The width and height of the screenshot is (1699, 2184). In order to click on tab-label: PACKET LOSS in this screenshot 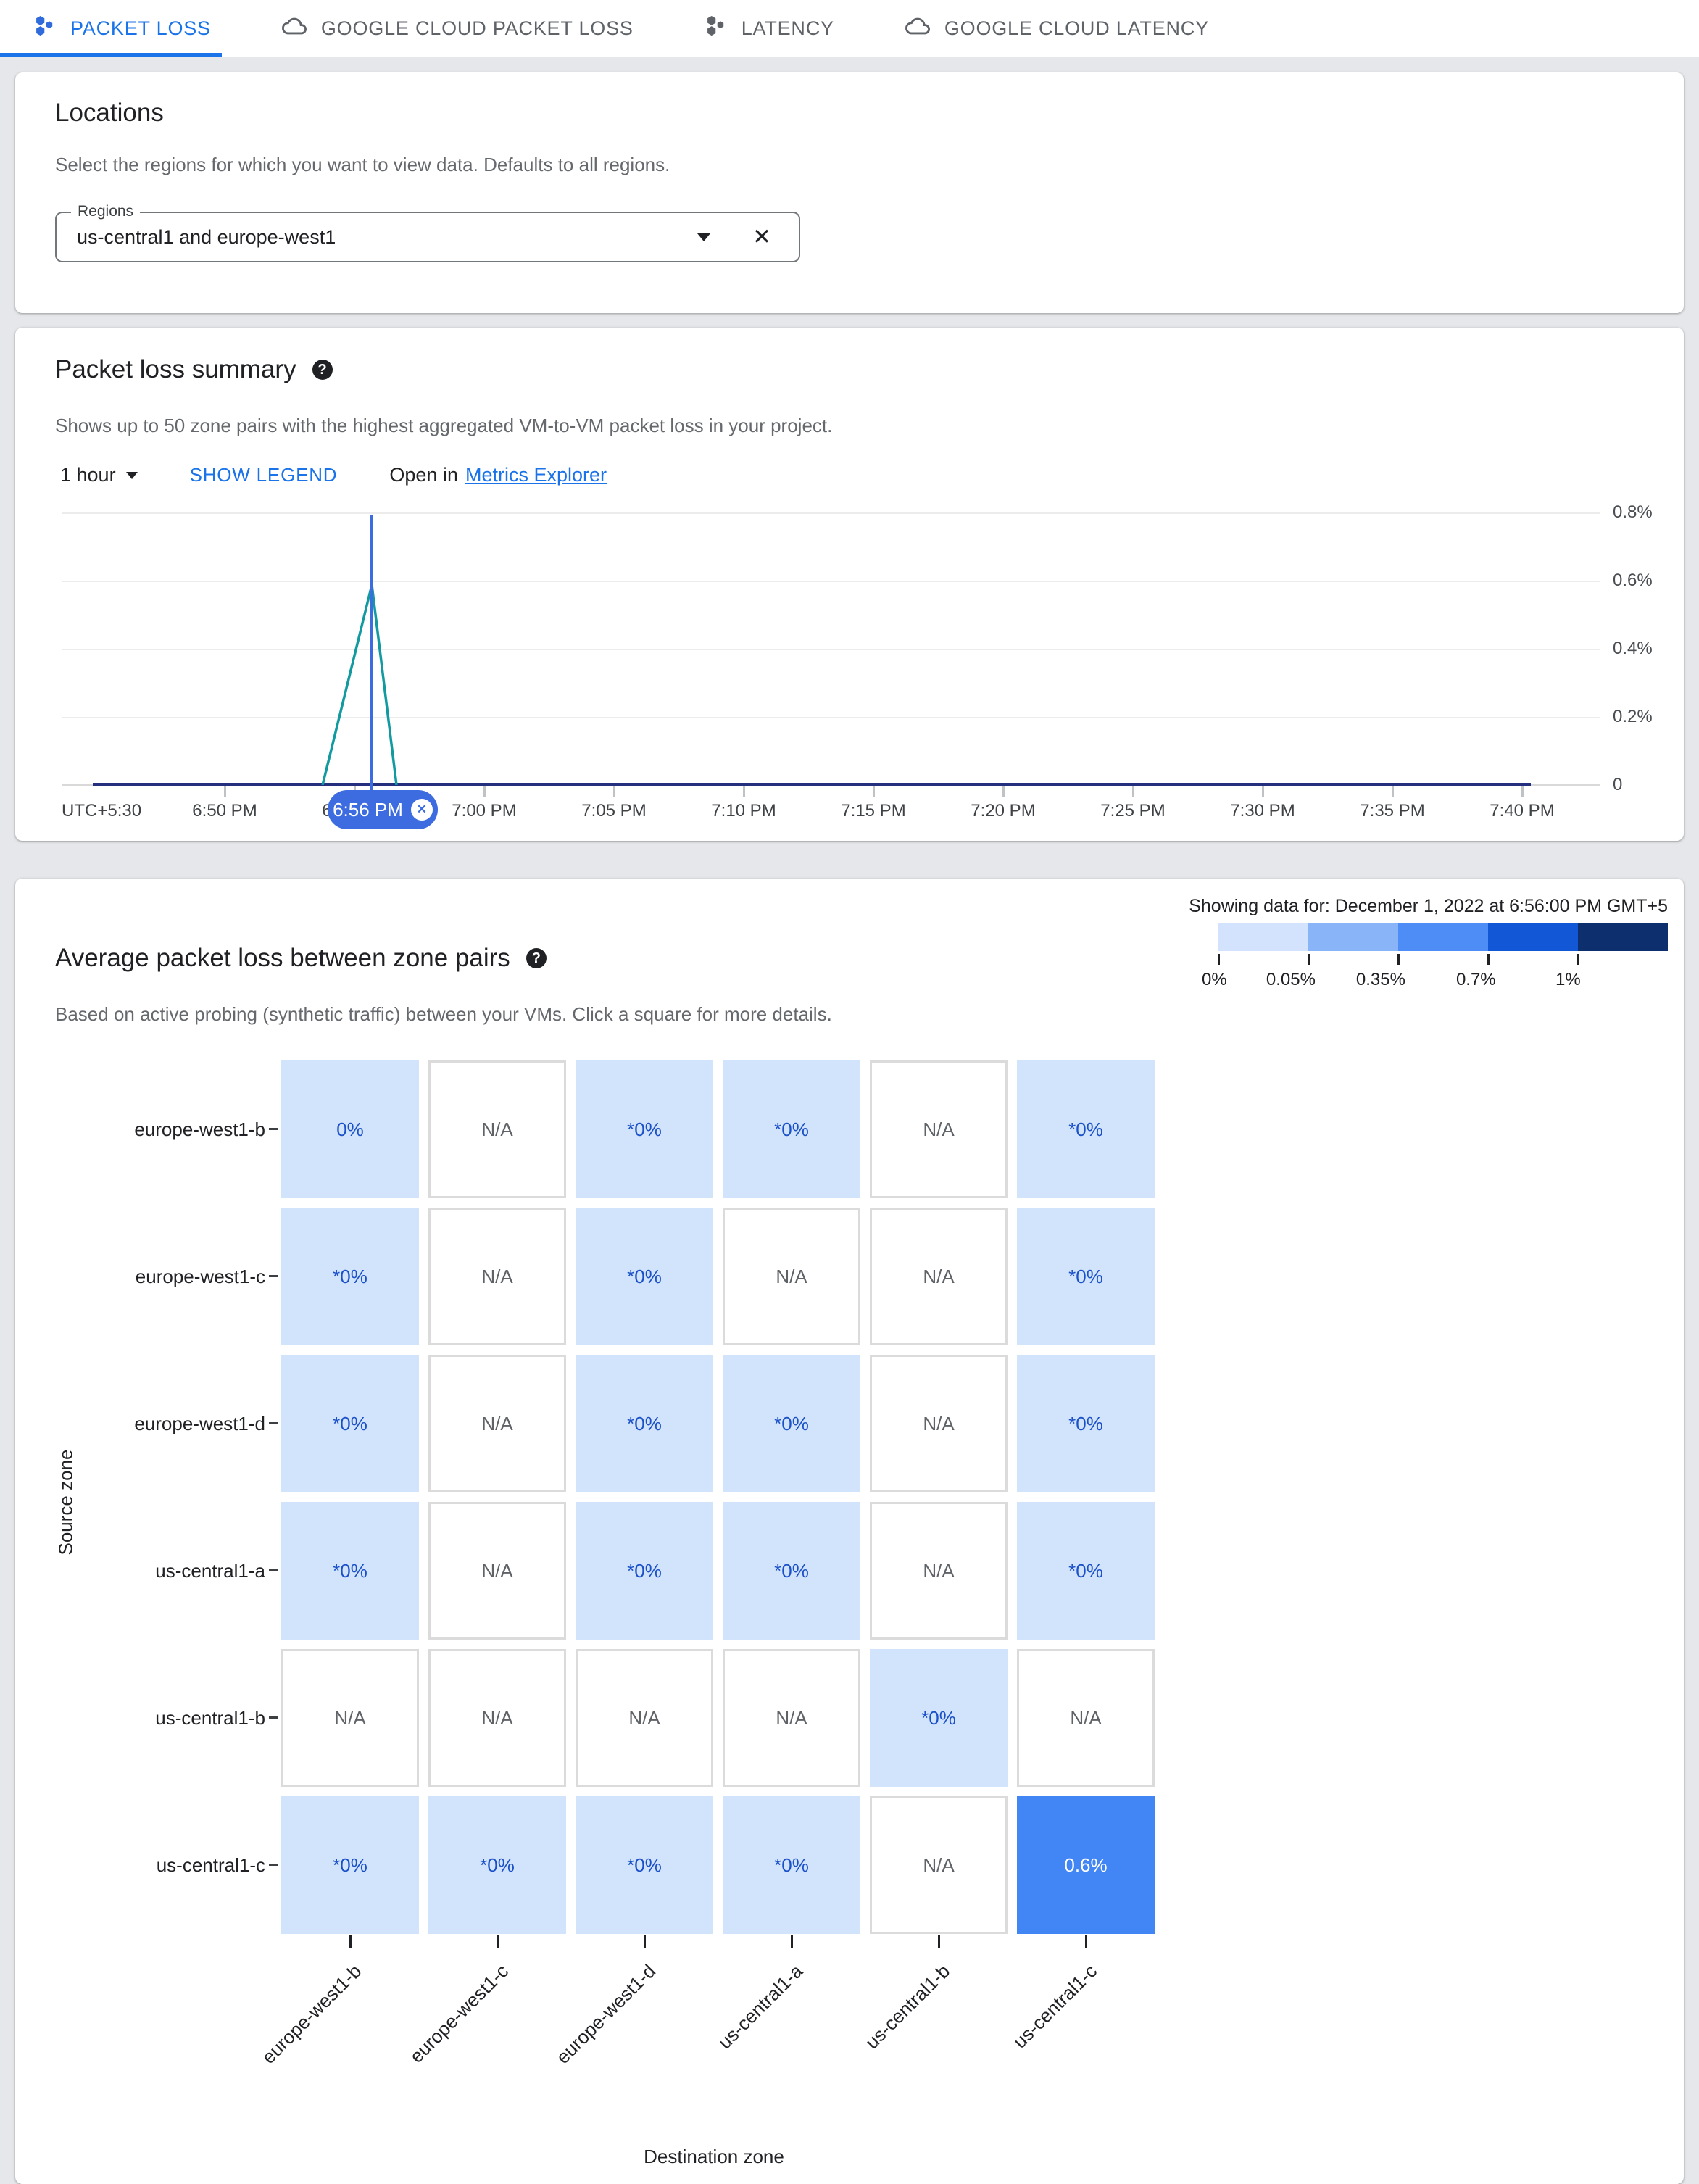, I will do `click(140, 28)`.